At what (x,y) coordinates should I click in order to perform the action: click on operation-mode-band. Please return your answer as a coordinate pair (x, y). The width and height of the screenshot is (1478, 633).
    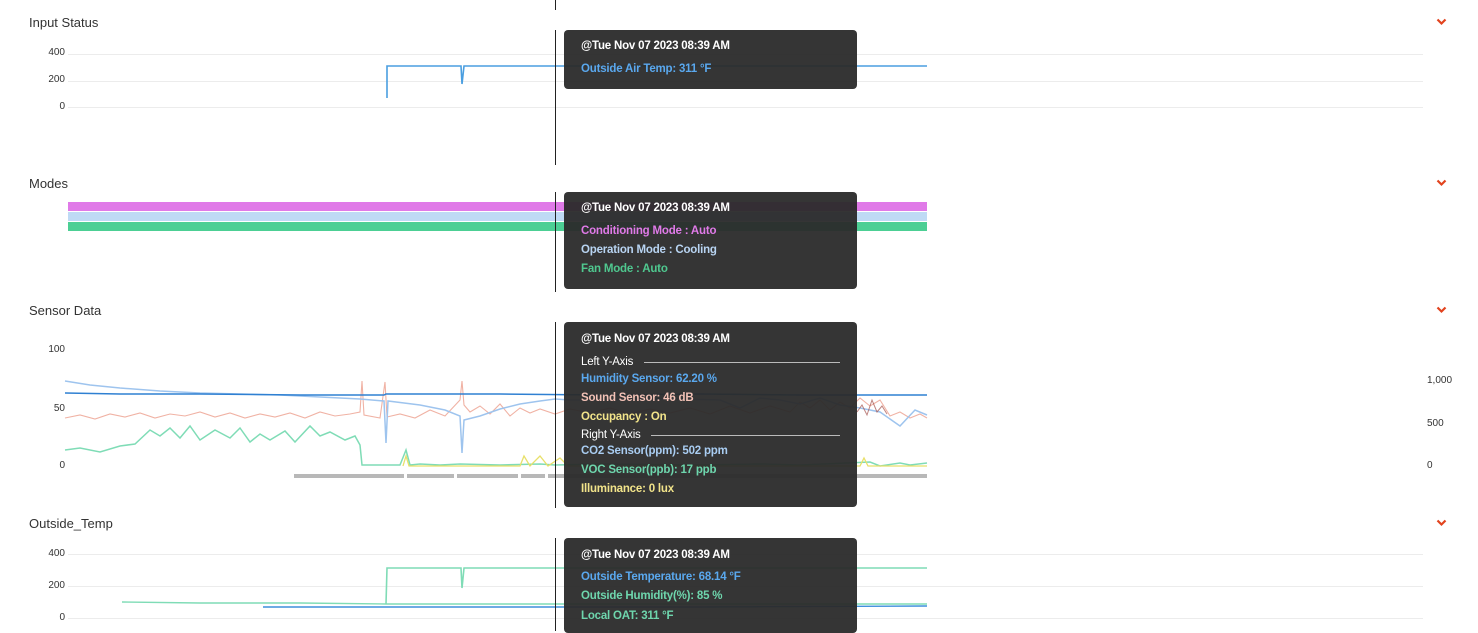
    Looking at the image, I should click on (497, 216).